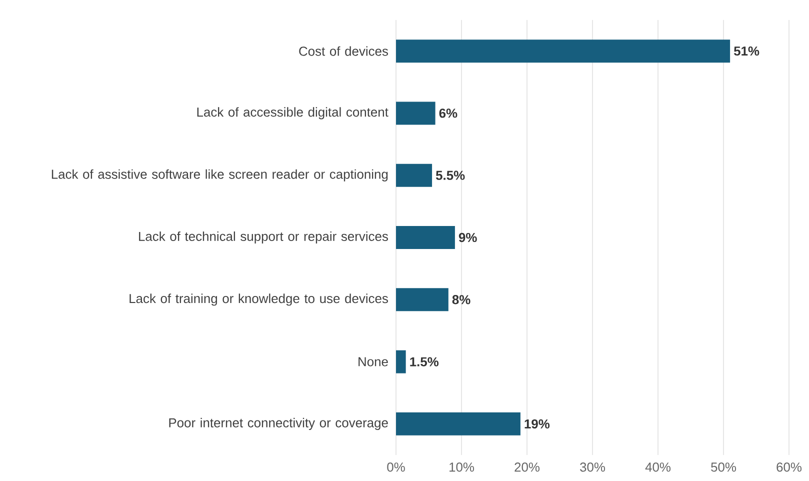 Image resolution: width=809 pixels, height=481 pixels. I want to click on data-label: 5.5%, so click(450, 175).